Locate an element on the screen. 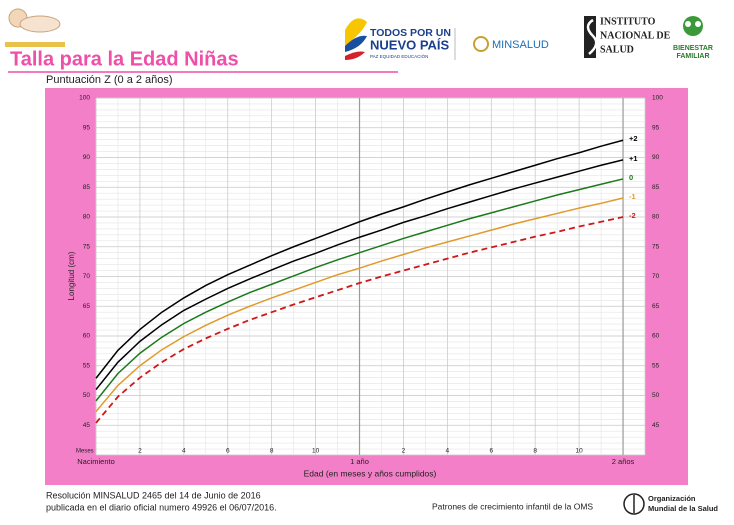 The height and width of the screenshot is (525, 734). x-tick-label: 1 año is located at coordinates (359, 461).